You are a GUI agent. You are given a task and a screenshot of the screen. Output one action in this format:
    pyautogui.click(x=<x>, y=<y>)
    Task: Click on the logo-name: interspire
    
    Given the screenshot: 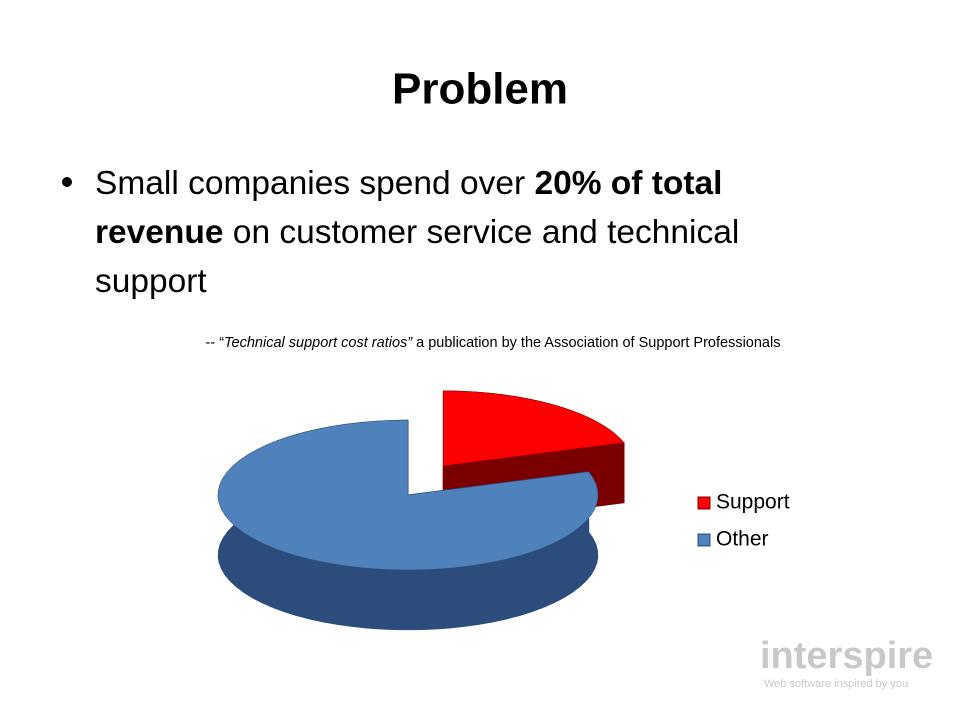 What is the action you would take?
    pyautogui.click(x=846, y=656)
    